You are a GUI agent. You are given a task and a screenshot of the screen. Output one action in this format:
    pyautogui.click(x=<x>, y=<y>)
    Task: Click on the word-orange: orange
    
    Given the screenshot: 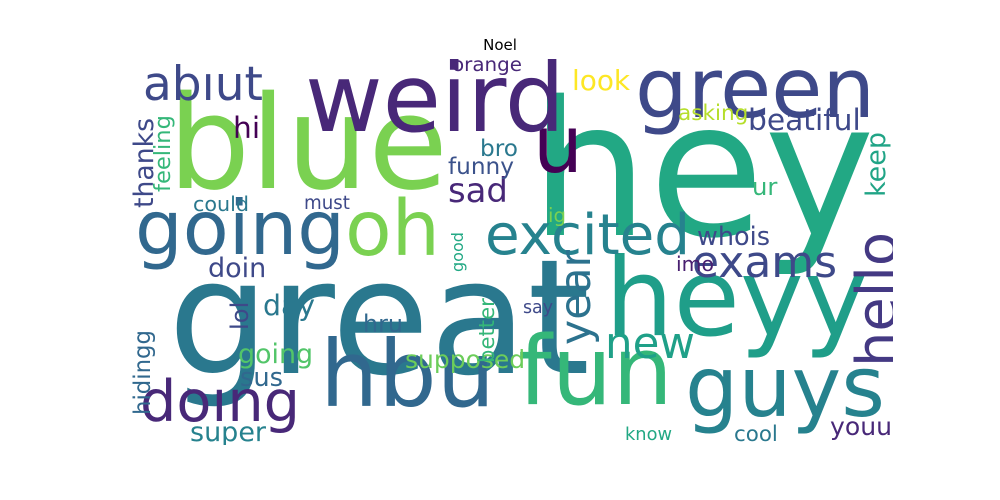 What is the action you would take?
    pyautogui.click(x=487, y=65)
    